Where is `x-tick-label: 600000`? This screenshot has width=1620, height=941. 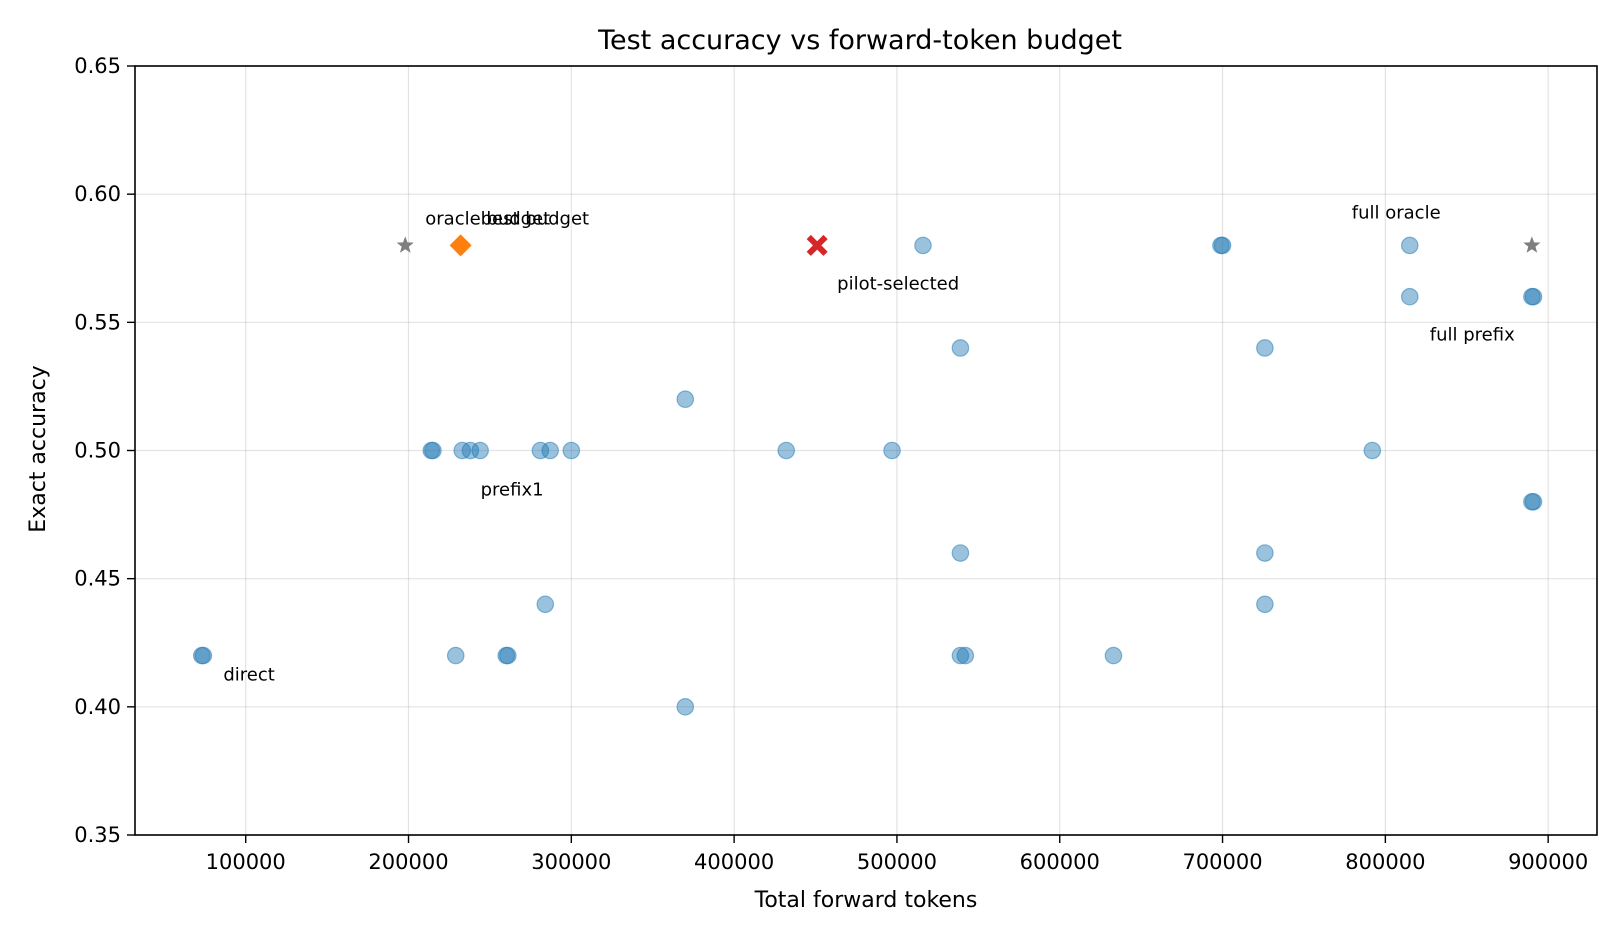
x-tick-label: 600000 is located at coordinates (1060, 862).